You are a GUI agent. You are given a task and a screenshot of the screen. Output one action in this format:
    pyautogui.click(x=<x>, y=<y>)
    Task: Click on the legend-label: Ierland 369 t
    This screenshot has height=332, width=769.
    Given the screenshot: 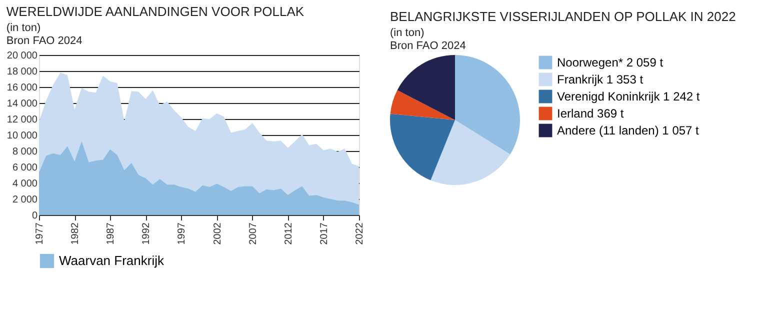 What is the action you would take?
    pyautogui.click(x=590, y=113)
    